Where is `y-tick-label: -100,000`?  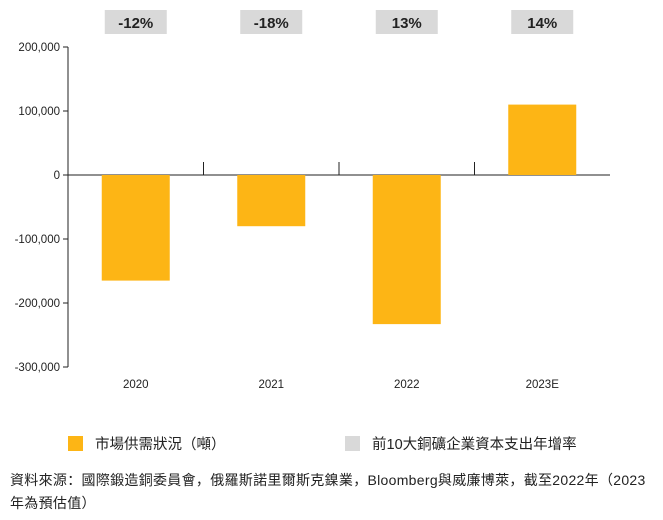 y-tick-label: -100,000 is located at coordinates (37, 240).